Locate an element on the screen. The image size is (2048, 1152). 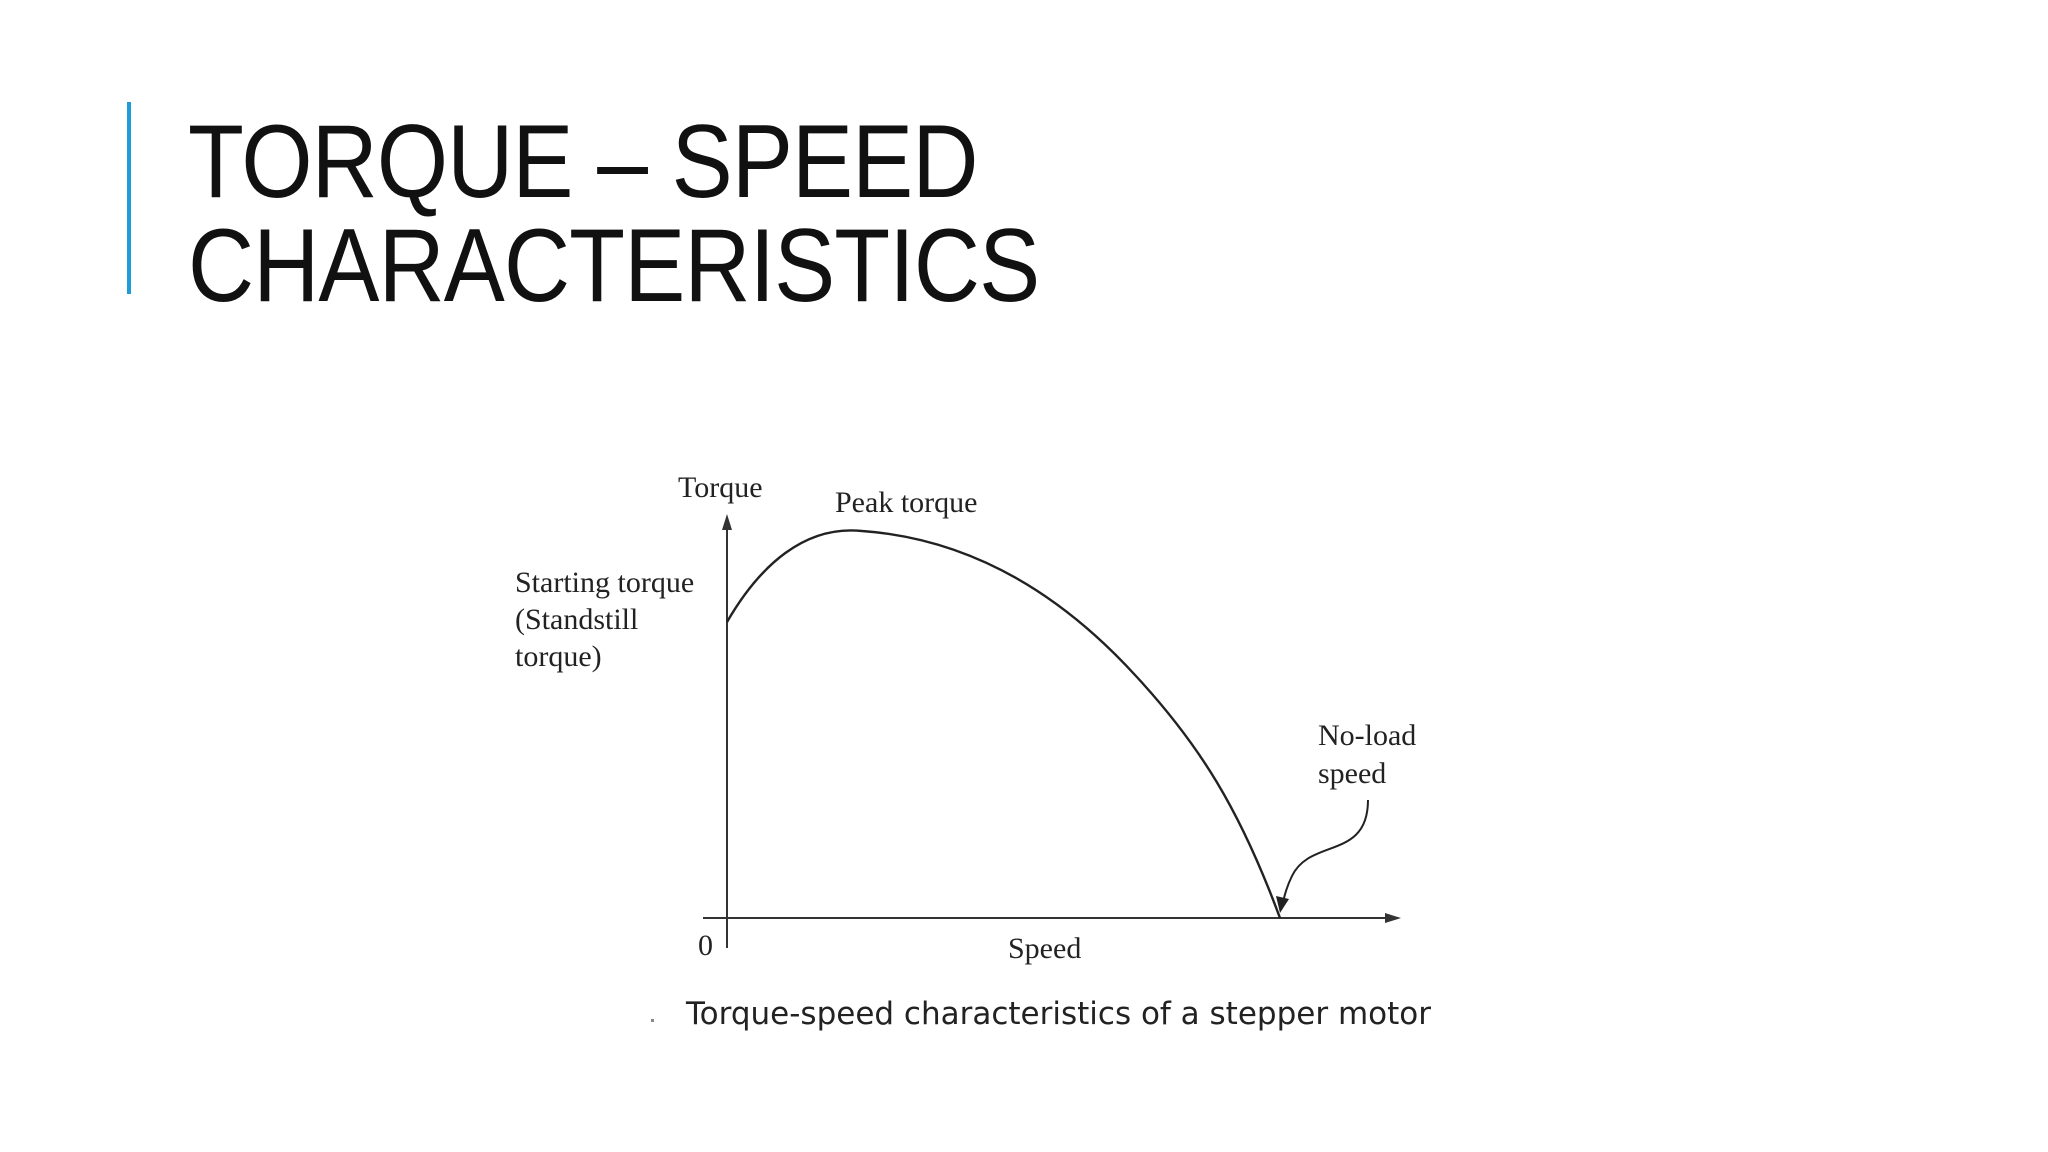
slide-title-line-1: TORQUE – SPEED is located at coordinates (583, 162).